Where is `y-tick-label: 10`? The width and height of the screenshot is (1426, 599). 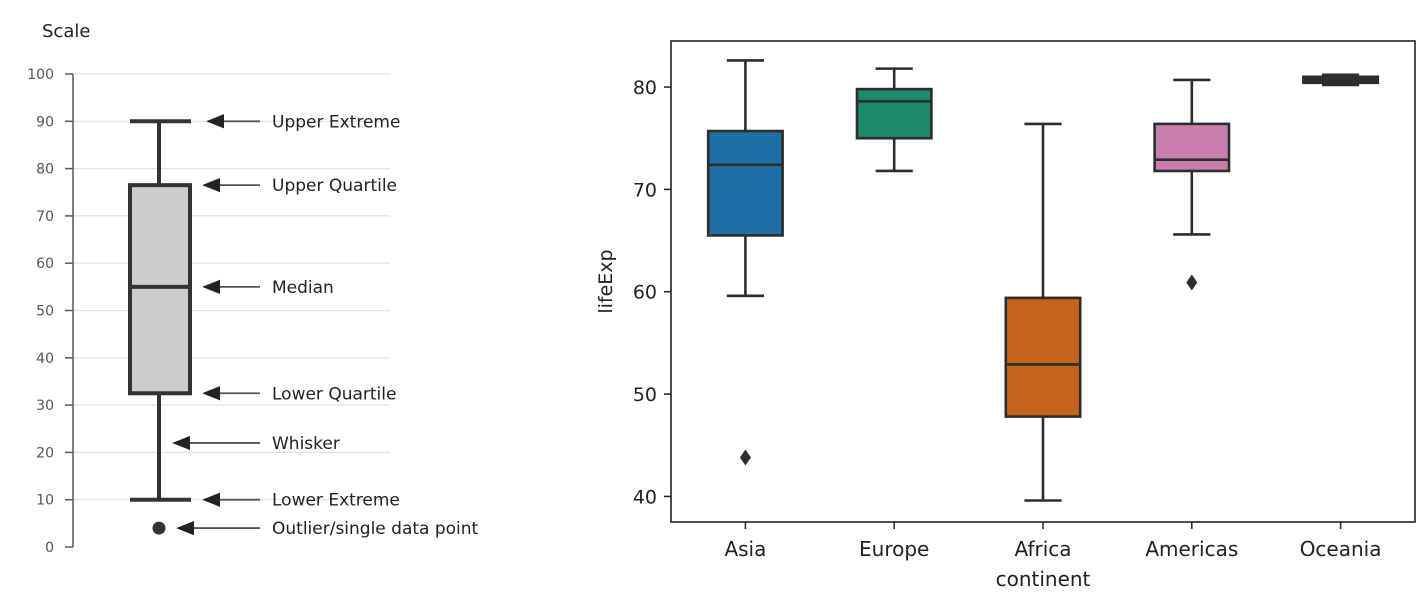 y-tick-label: 10 is located at coordinates (45, 501).